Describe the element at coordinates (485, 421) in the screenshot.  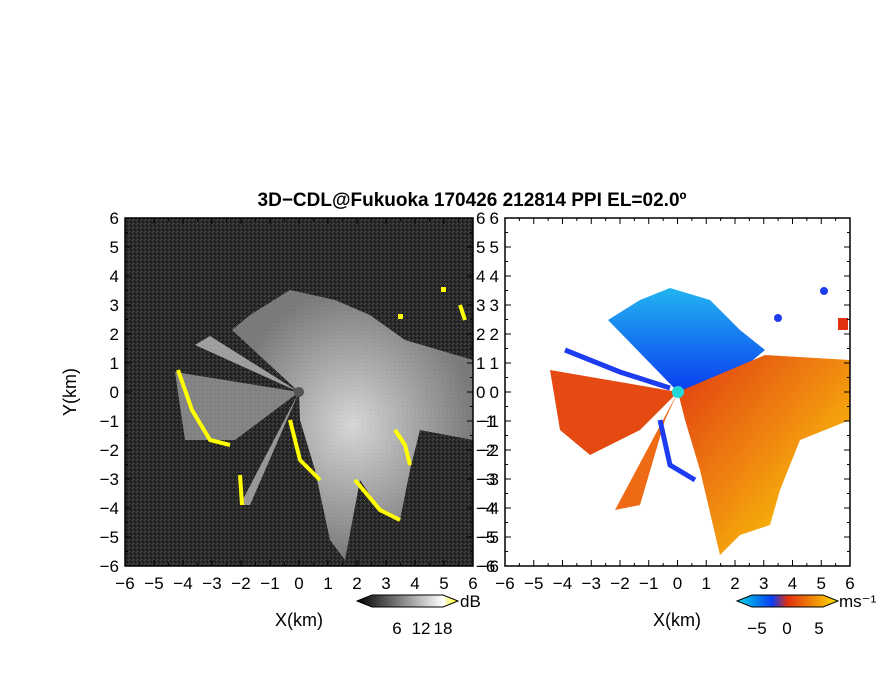
I see `y-tick-label-right: −1` at that location.